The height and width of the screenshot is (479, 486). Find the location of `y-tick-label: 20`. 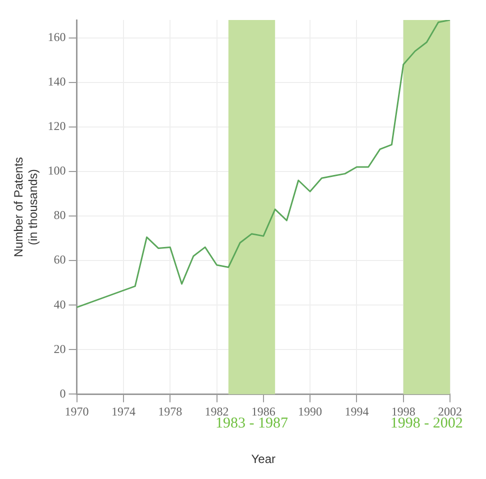

y-tick-label: 20 is located at coordinates (60, 349).